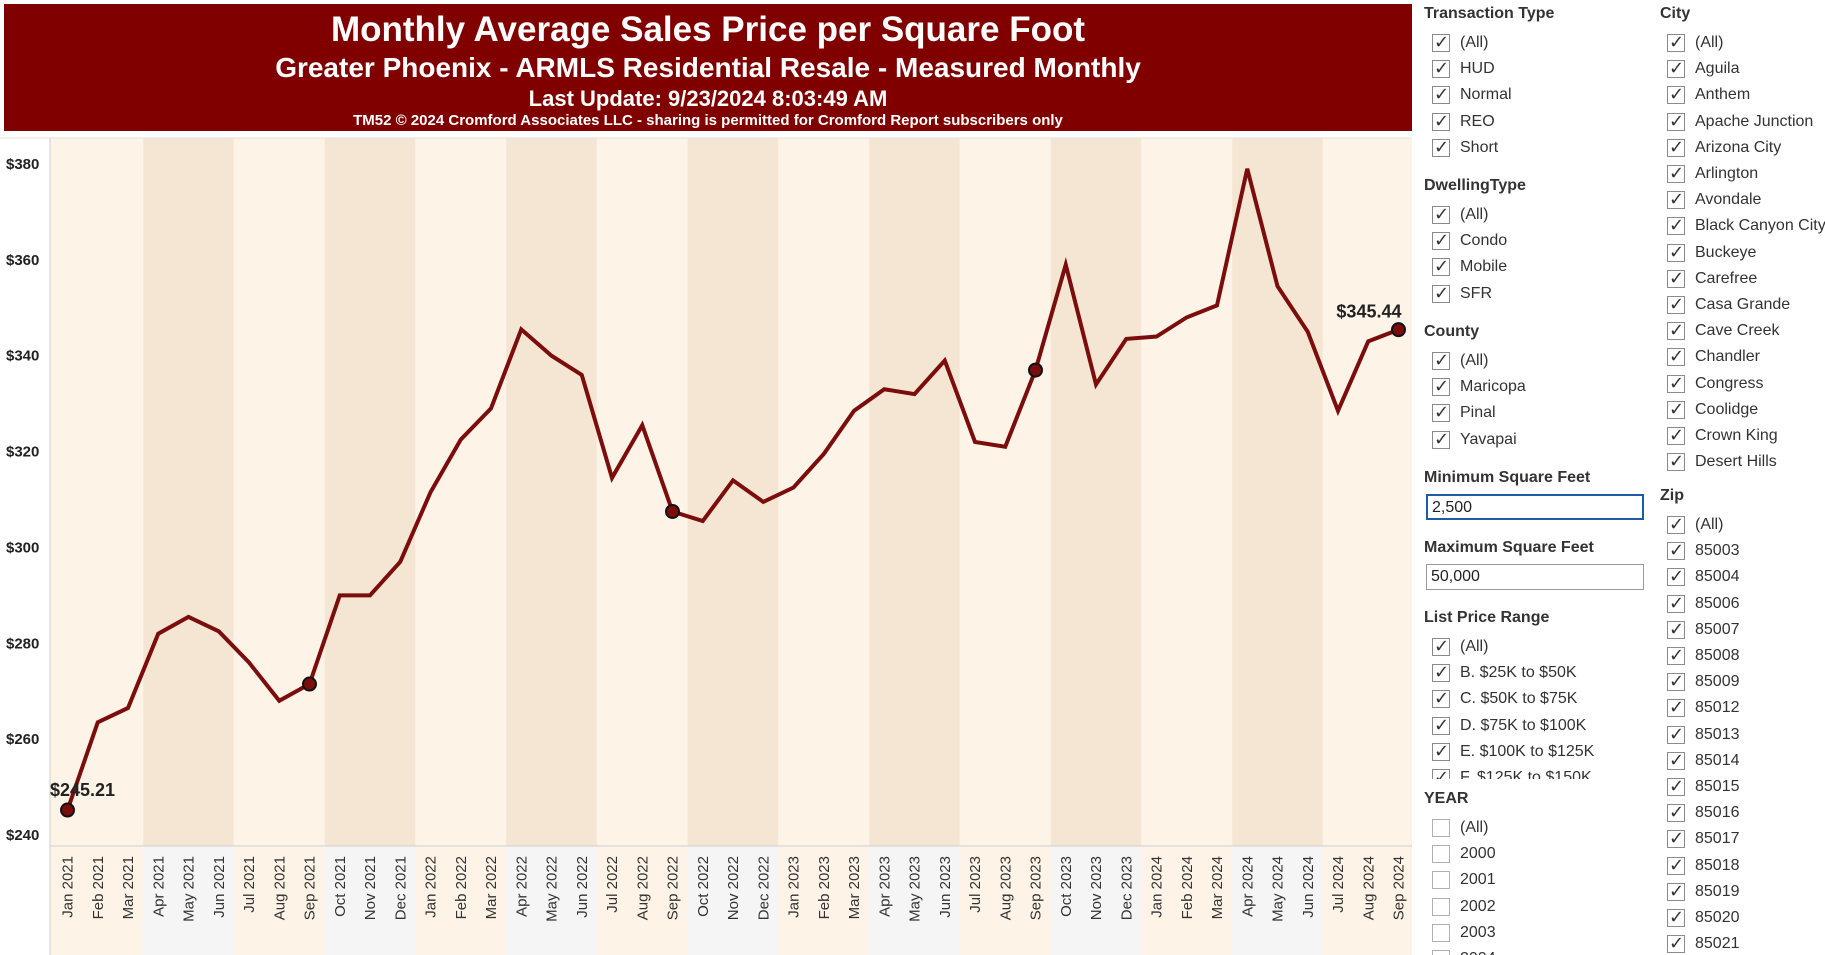 Image resolution: width=1825 pixels, height=955 pixels. What do you see at coordinates (1712, 174) in the screenshot?
I see `city-option: Arlington` at bounding box center [1712, 174].